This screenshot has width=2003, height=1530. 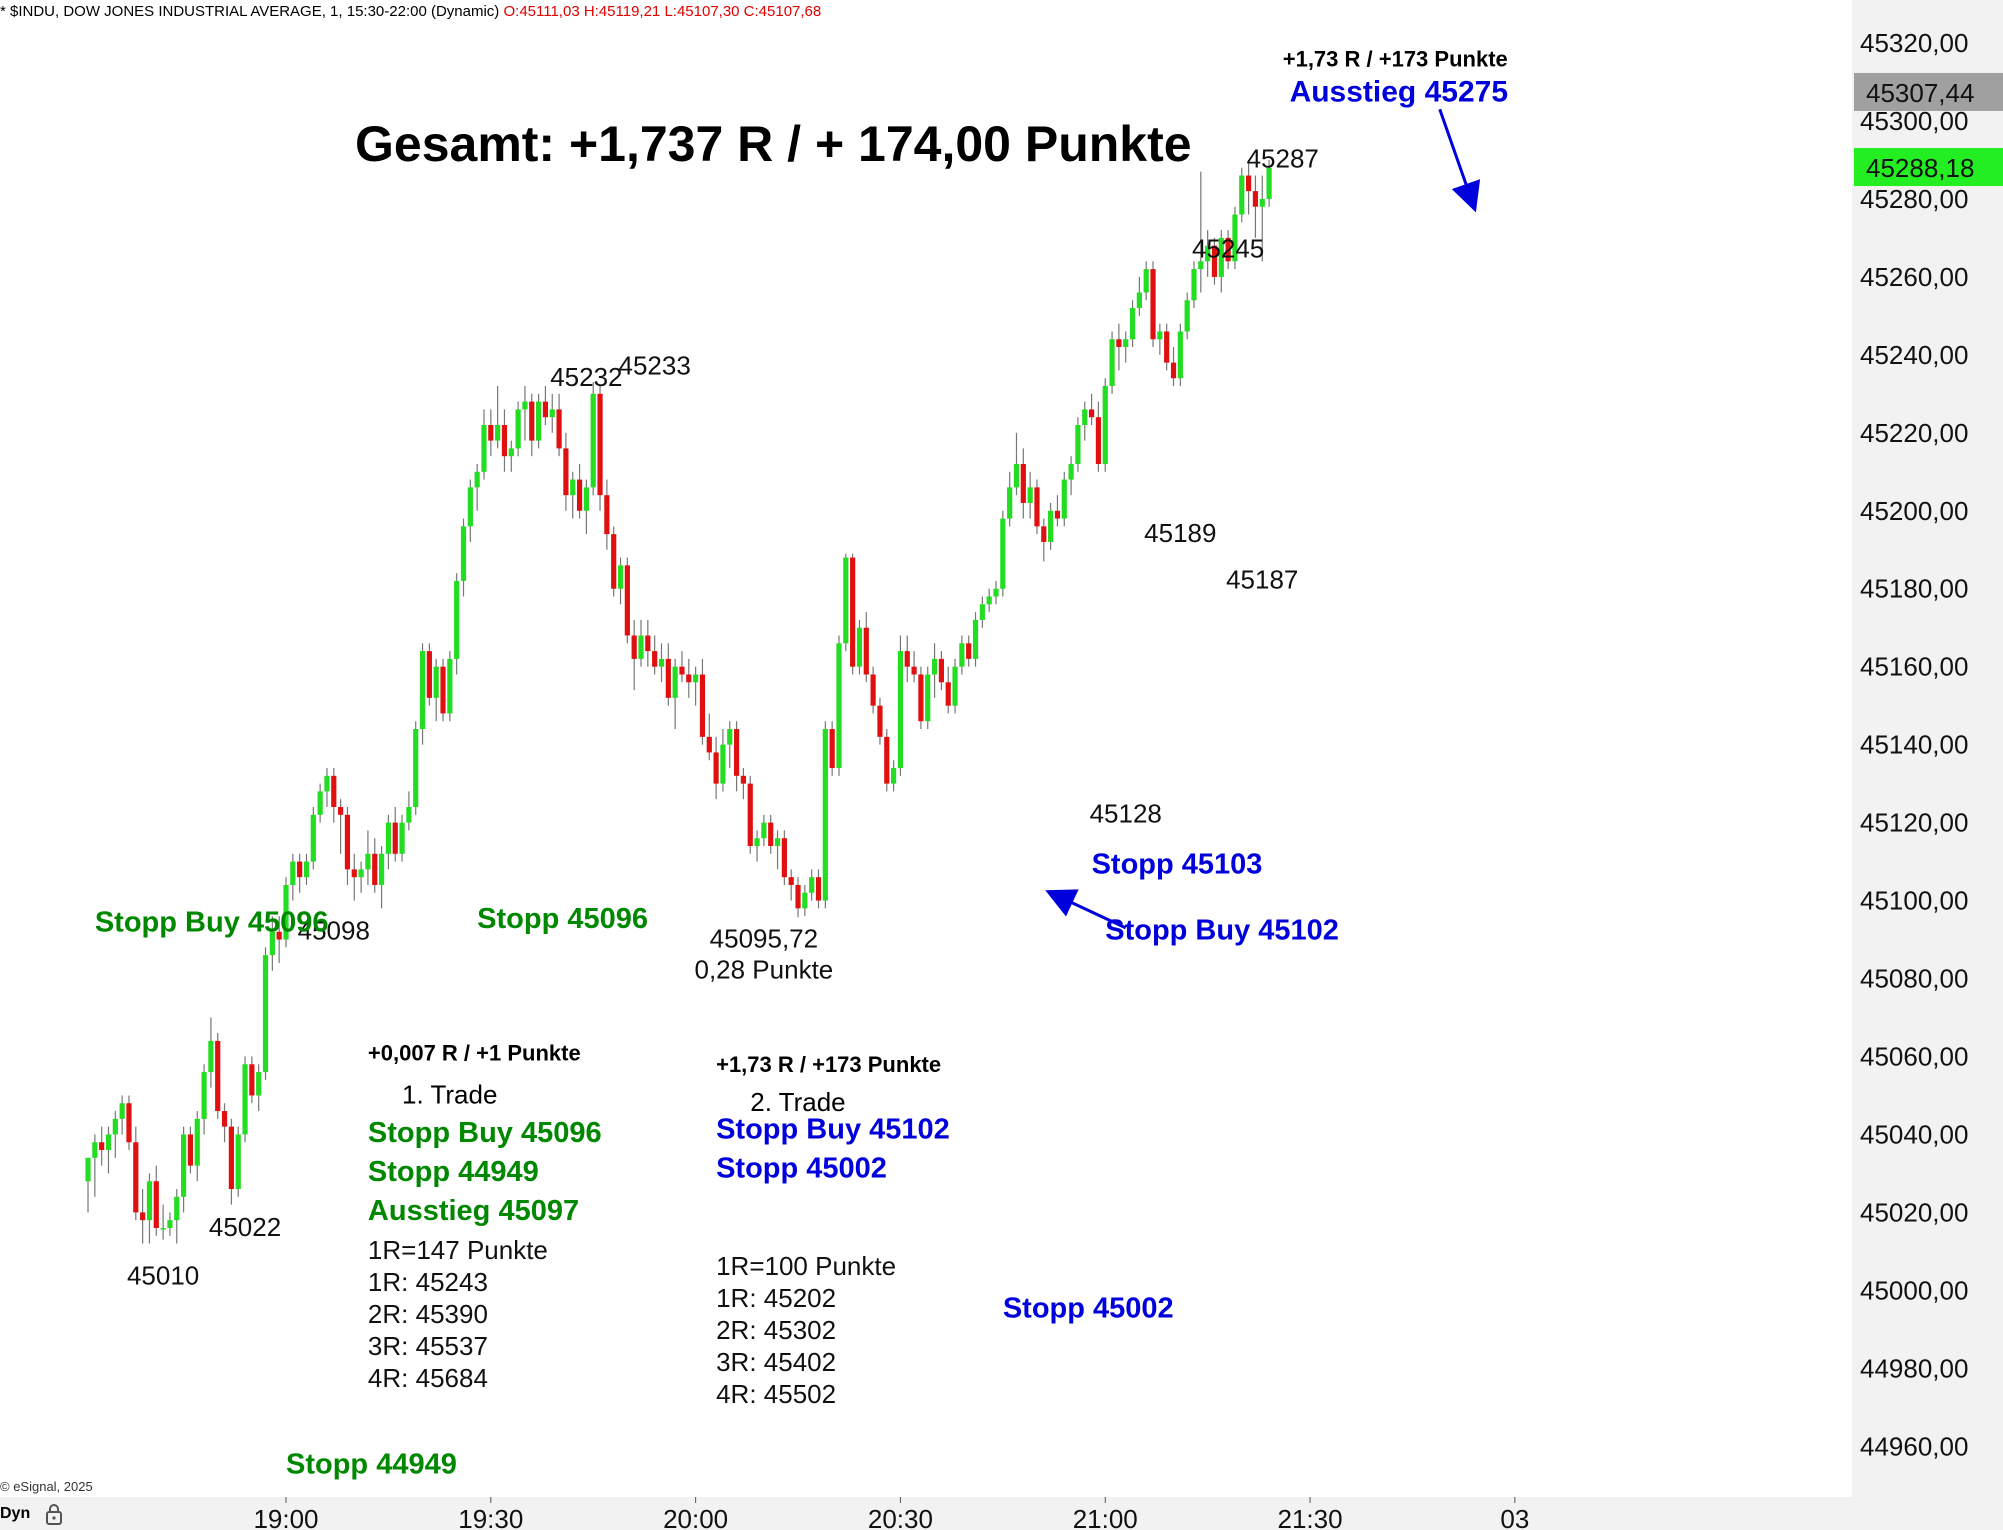 I want to click on chart-title: Gesamt: +1,737 R / + 174,00 Punkte, so click(x=773, y=144).